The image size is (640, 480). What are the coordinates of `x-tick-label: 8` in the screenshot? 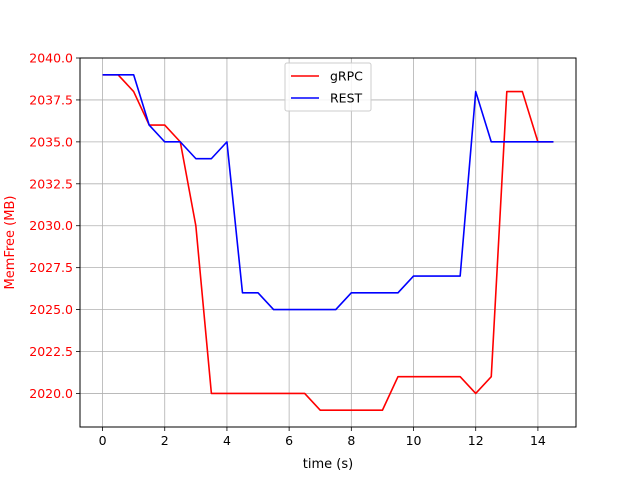 It's located at (351, 440).